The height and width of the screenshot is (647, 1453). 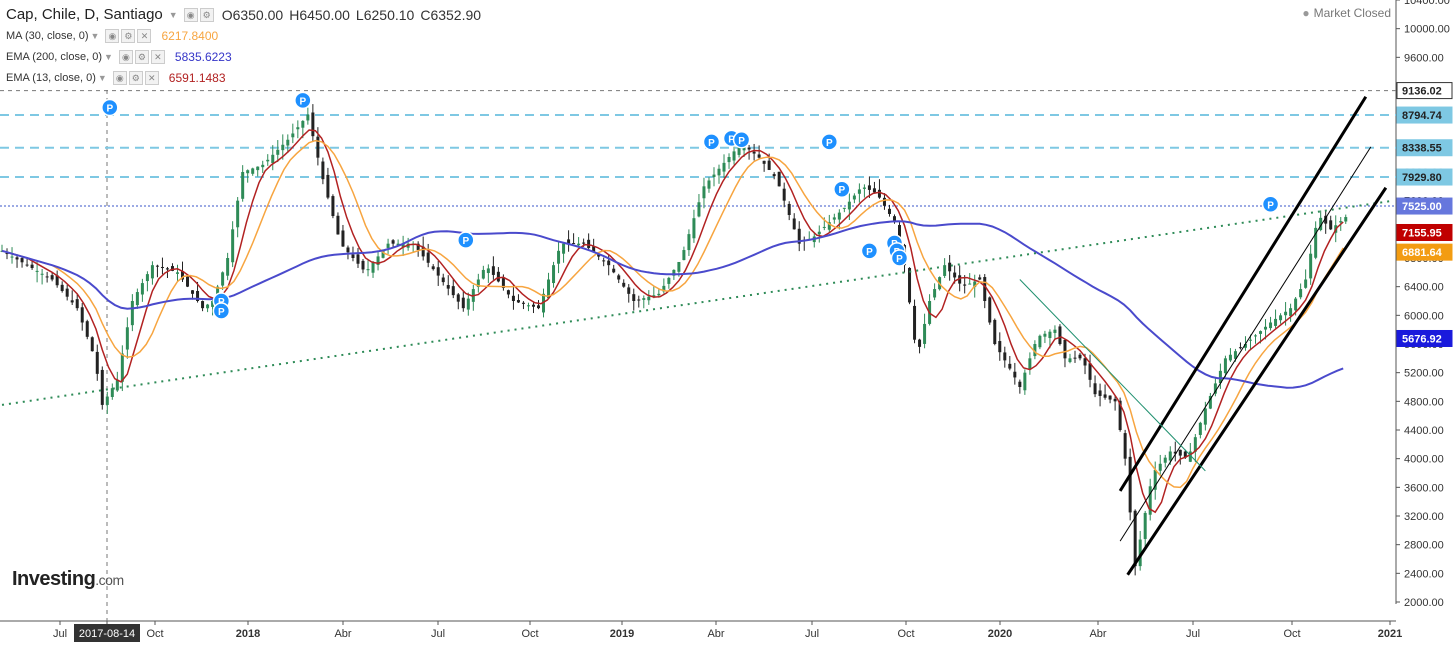 I want to click on indicator-label: EMA (13, close, 0), so click(x=51, y=77).